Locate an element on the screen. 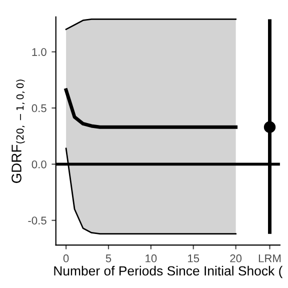 The width and height of the screenshot is (288, 288). x-tick-label: 15 is located at coordinates (194, 258).